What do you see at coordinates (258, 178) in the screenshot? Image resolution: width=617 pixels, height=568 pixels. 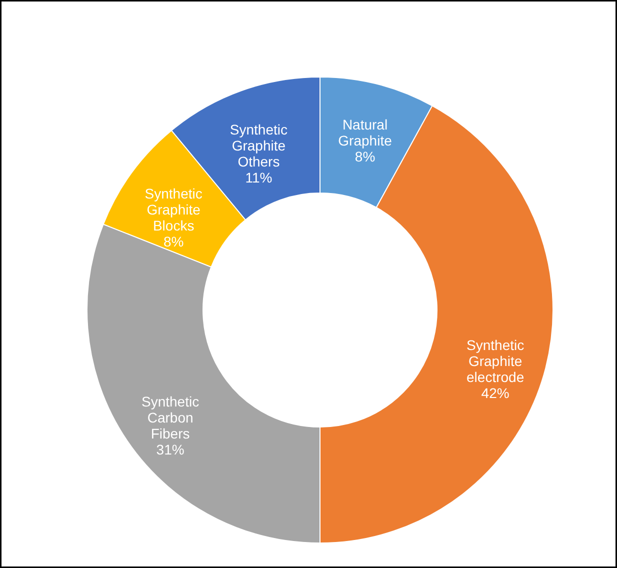 I see `data-label: 11%` at bounding box center [258, 178].